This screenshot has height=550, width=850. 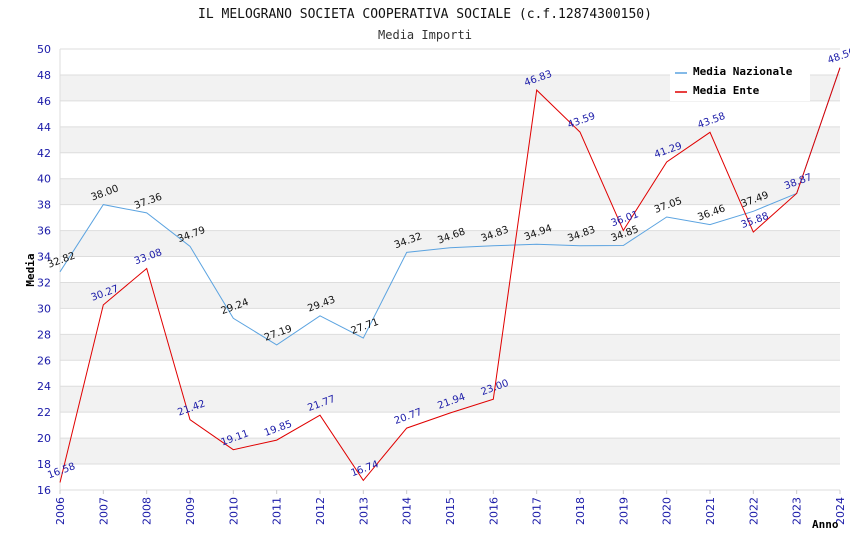 What do you see at coordinates (623, 511) in the screenshot?
I see `x-tick-label: 2019` at bounding box center [623, 511].